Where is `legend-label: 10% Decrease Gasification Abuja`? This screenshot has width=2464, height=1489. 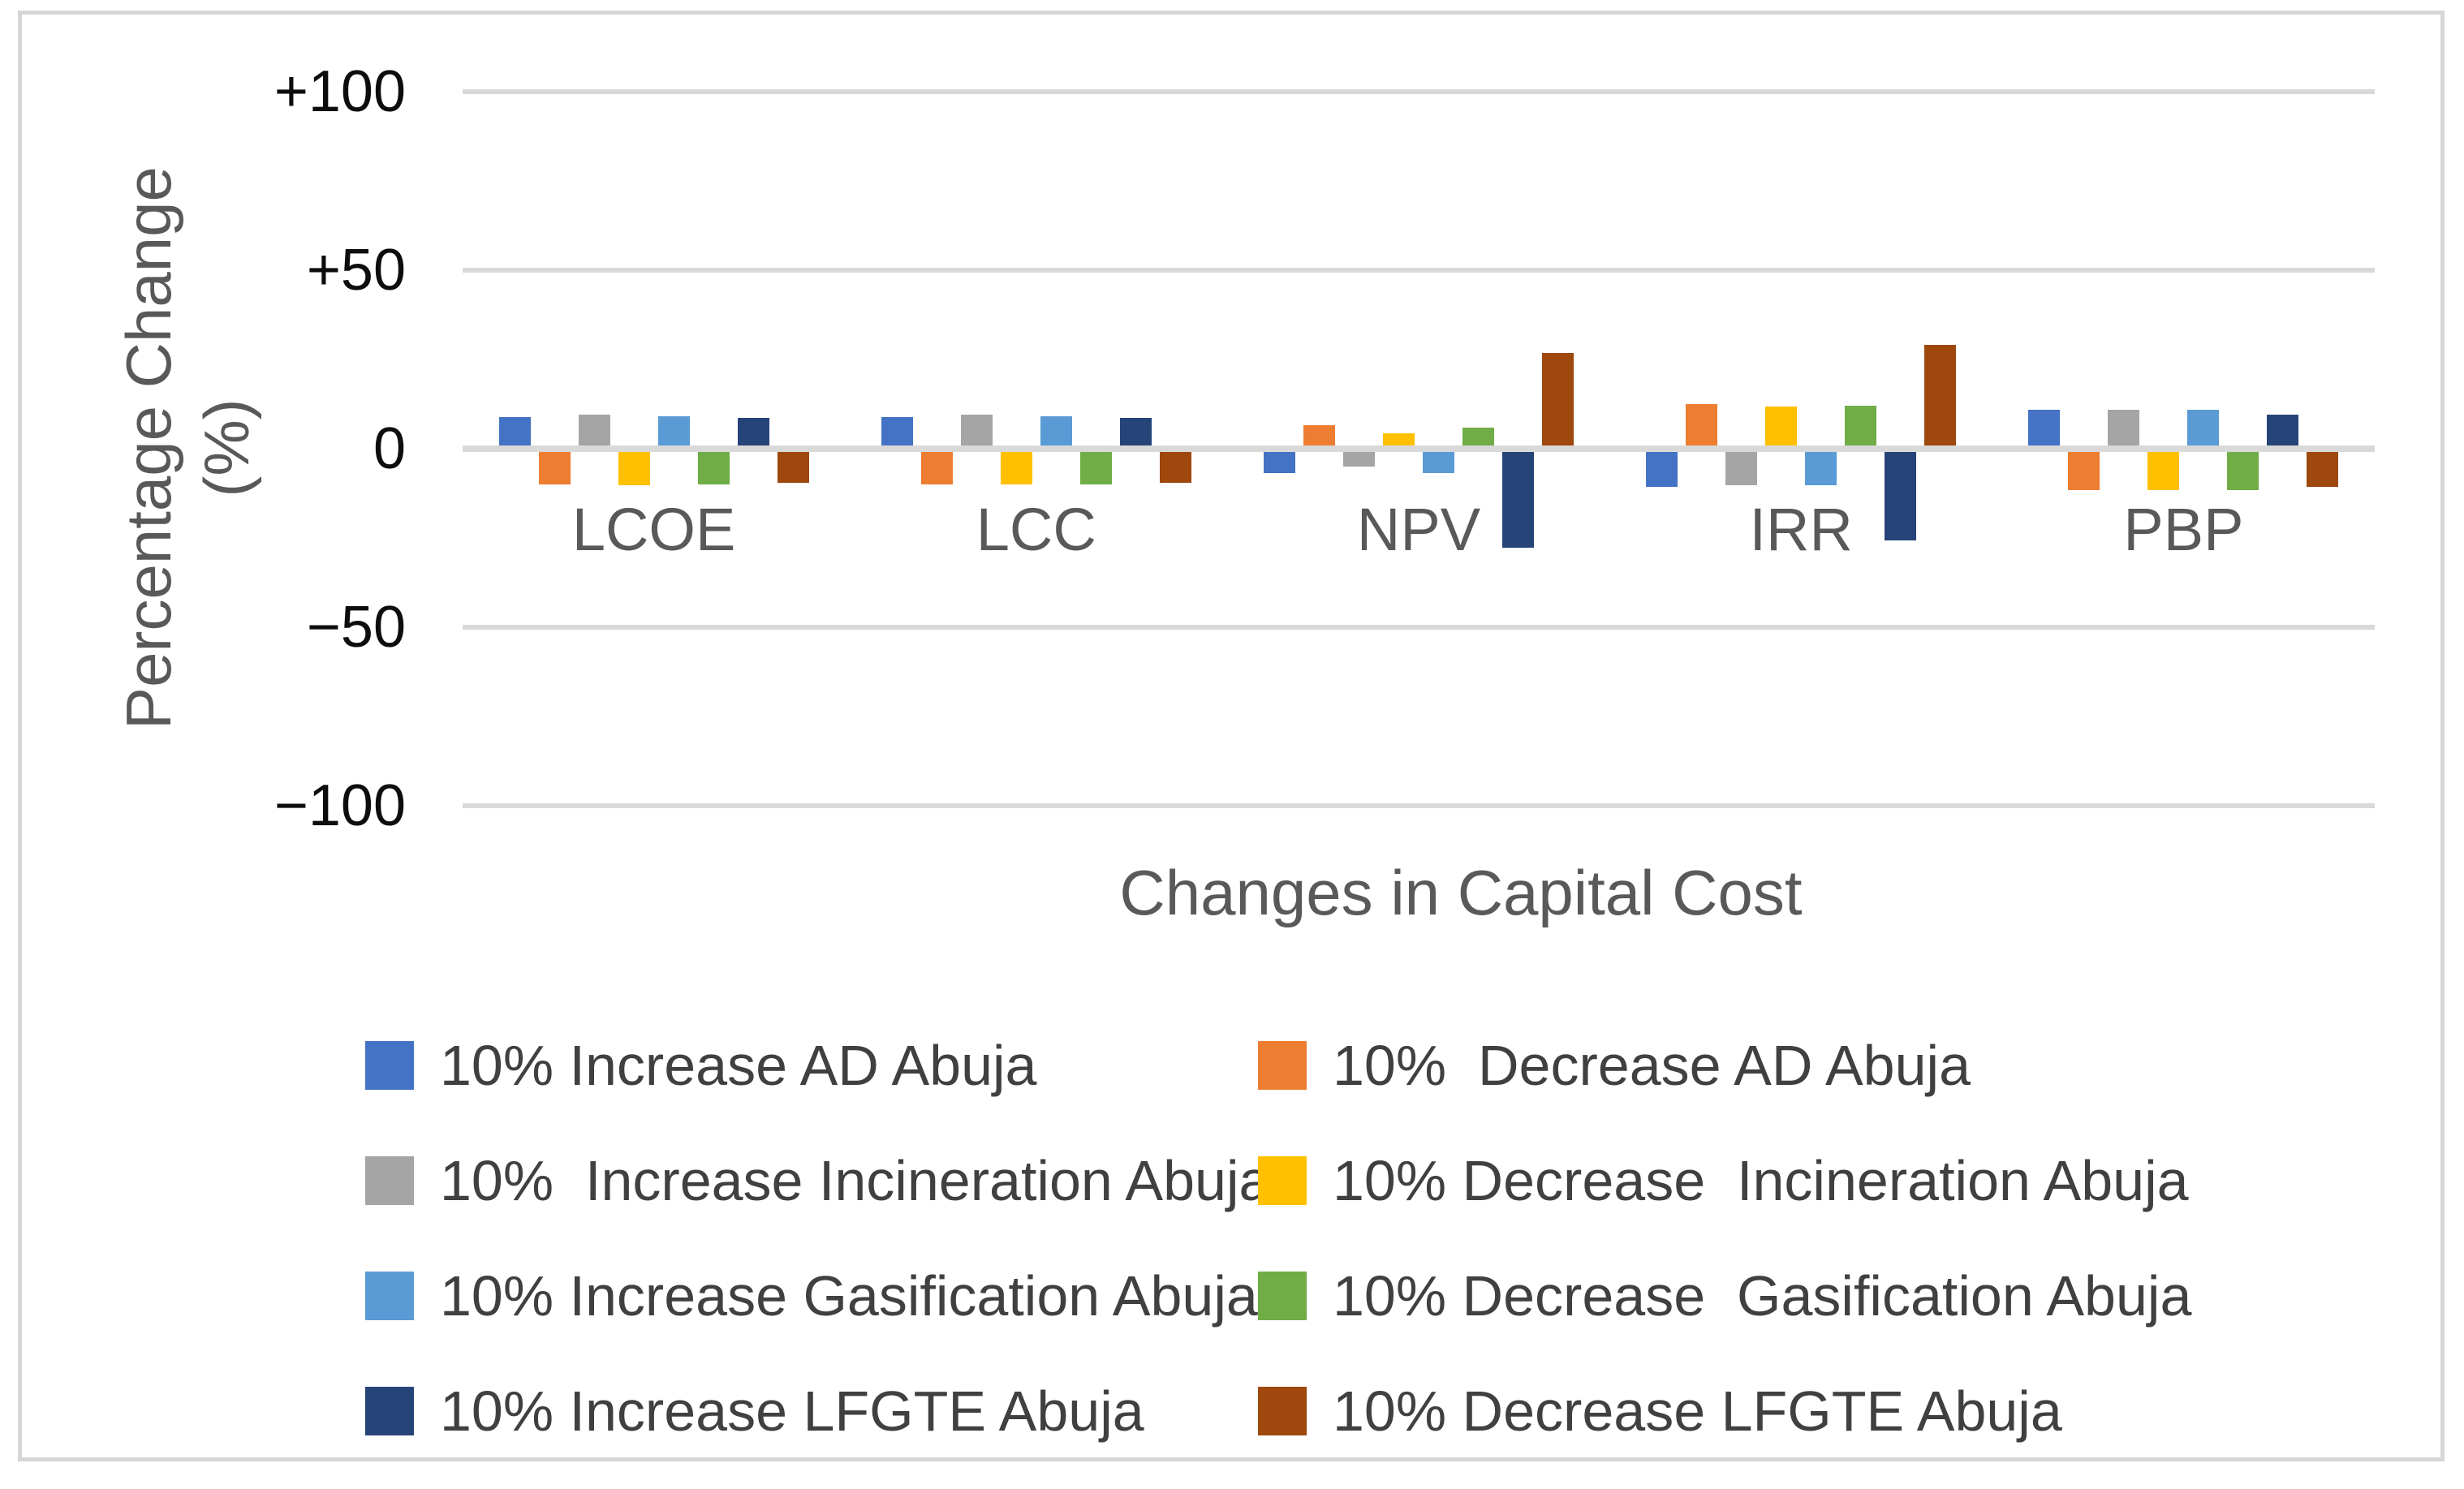
legend-label: 10% Decrease Gasification Abuja is located at coordinates (1763, 1296).